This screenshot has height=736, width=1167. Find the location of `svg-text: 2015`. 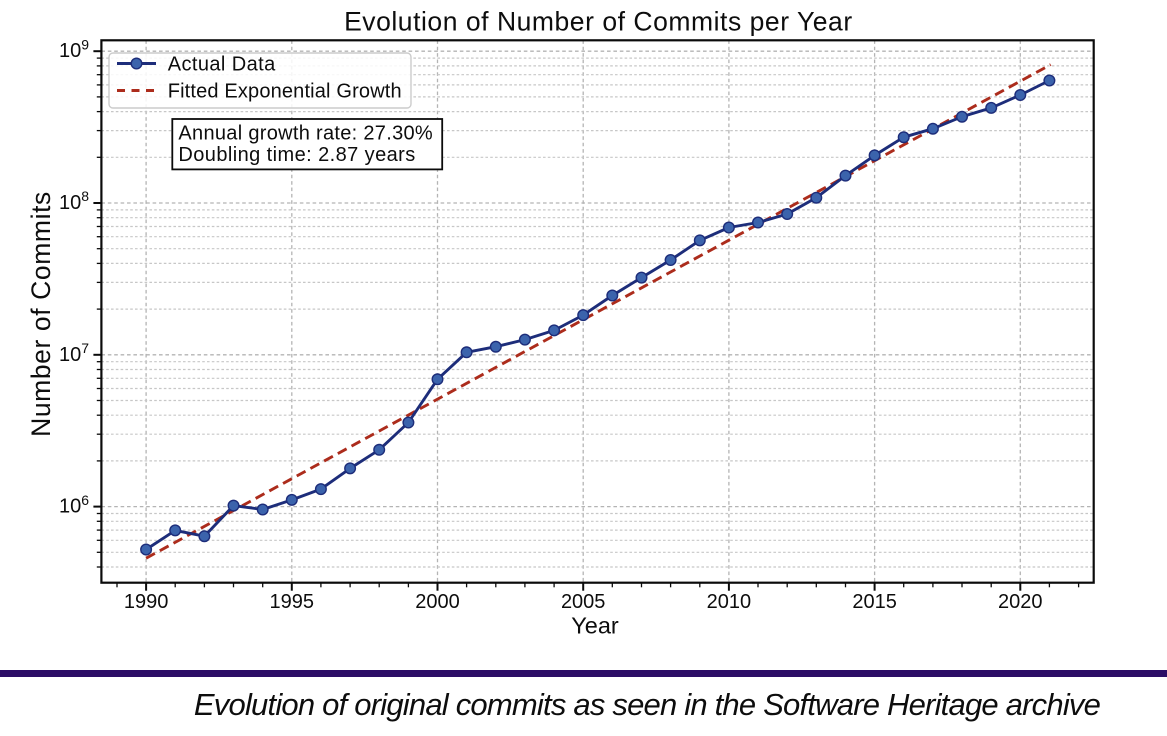

svg-text: 2015 is located at coordinates (874, 602).